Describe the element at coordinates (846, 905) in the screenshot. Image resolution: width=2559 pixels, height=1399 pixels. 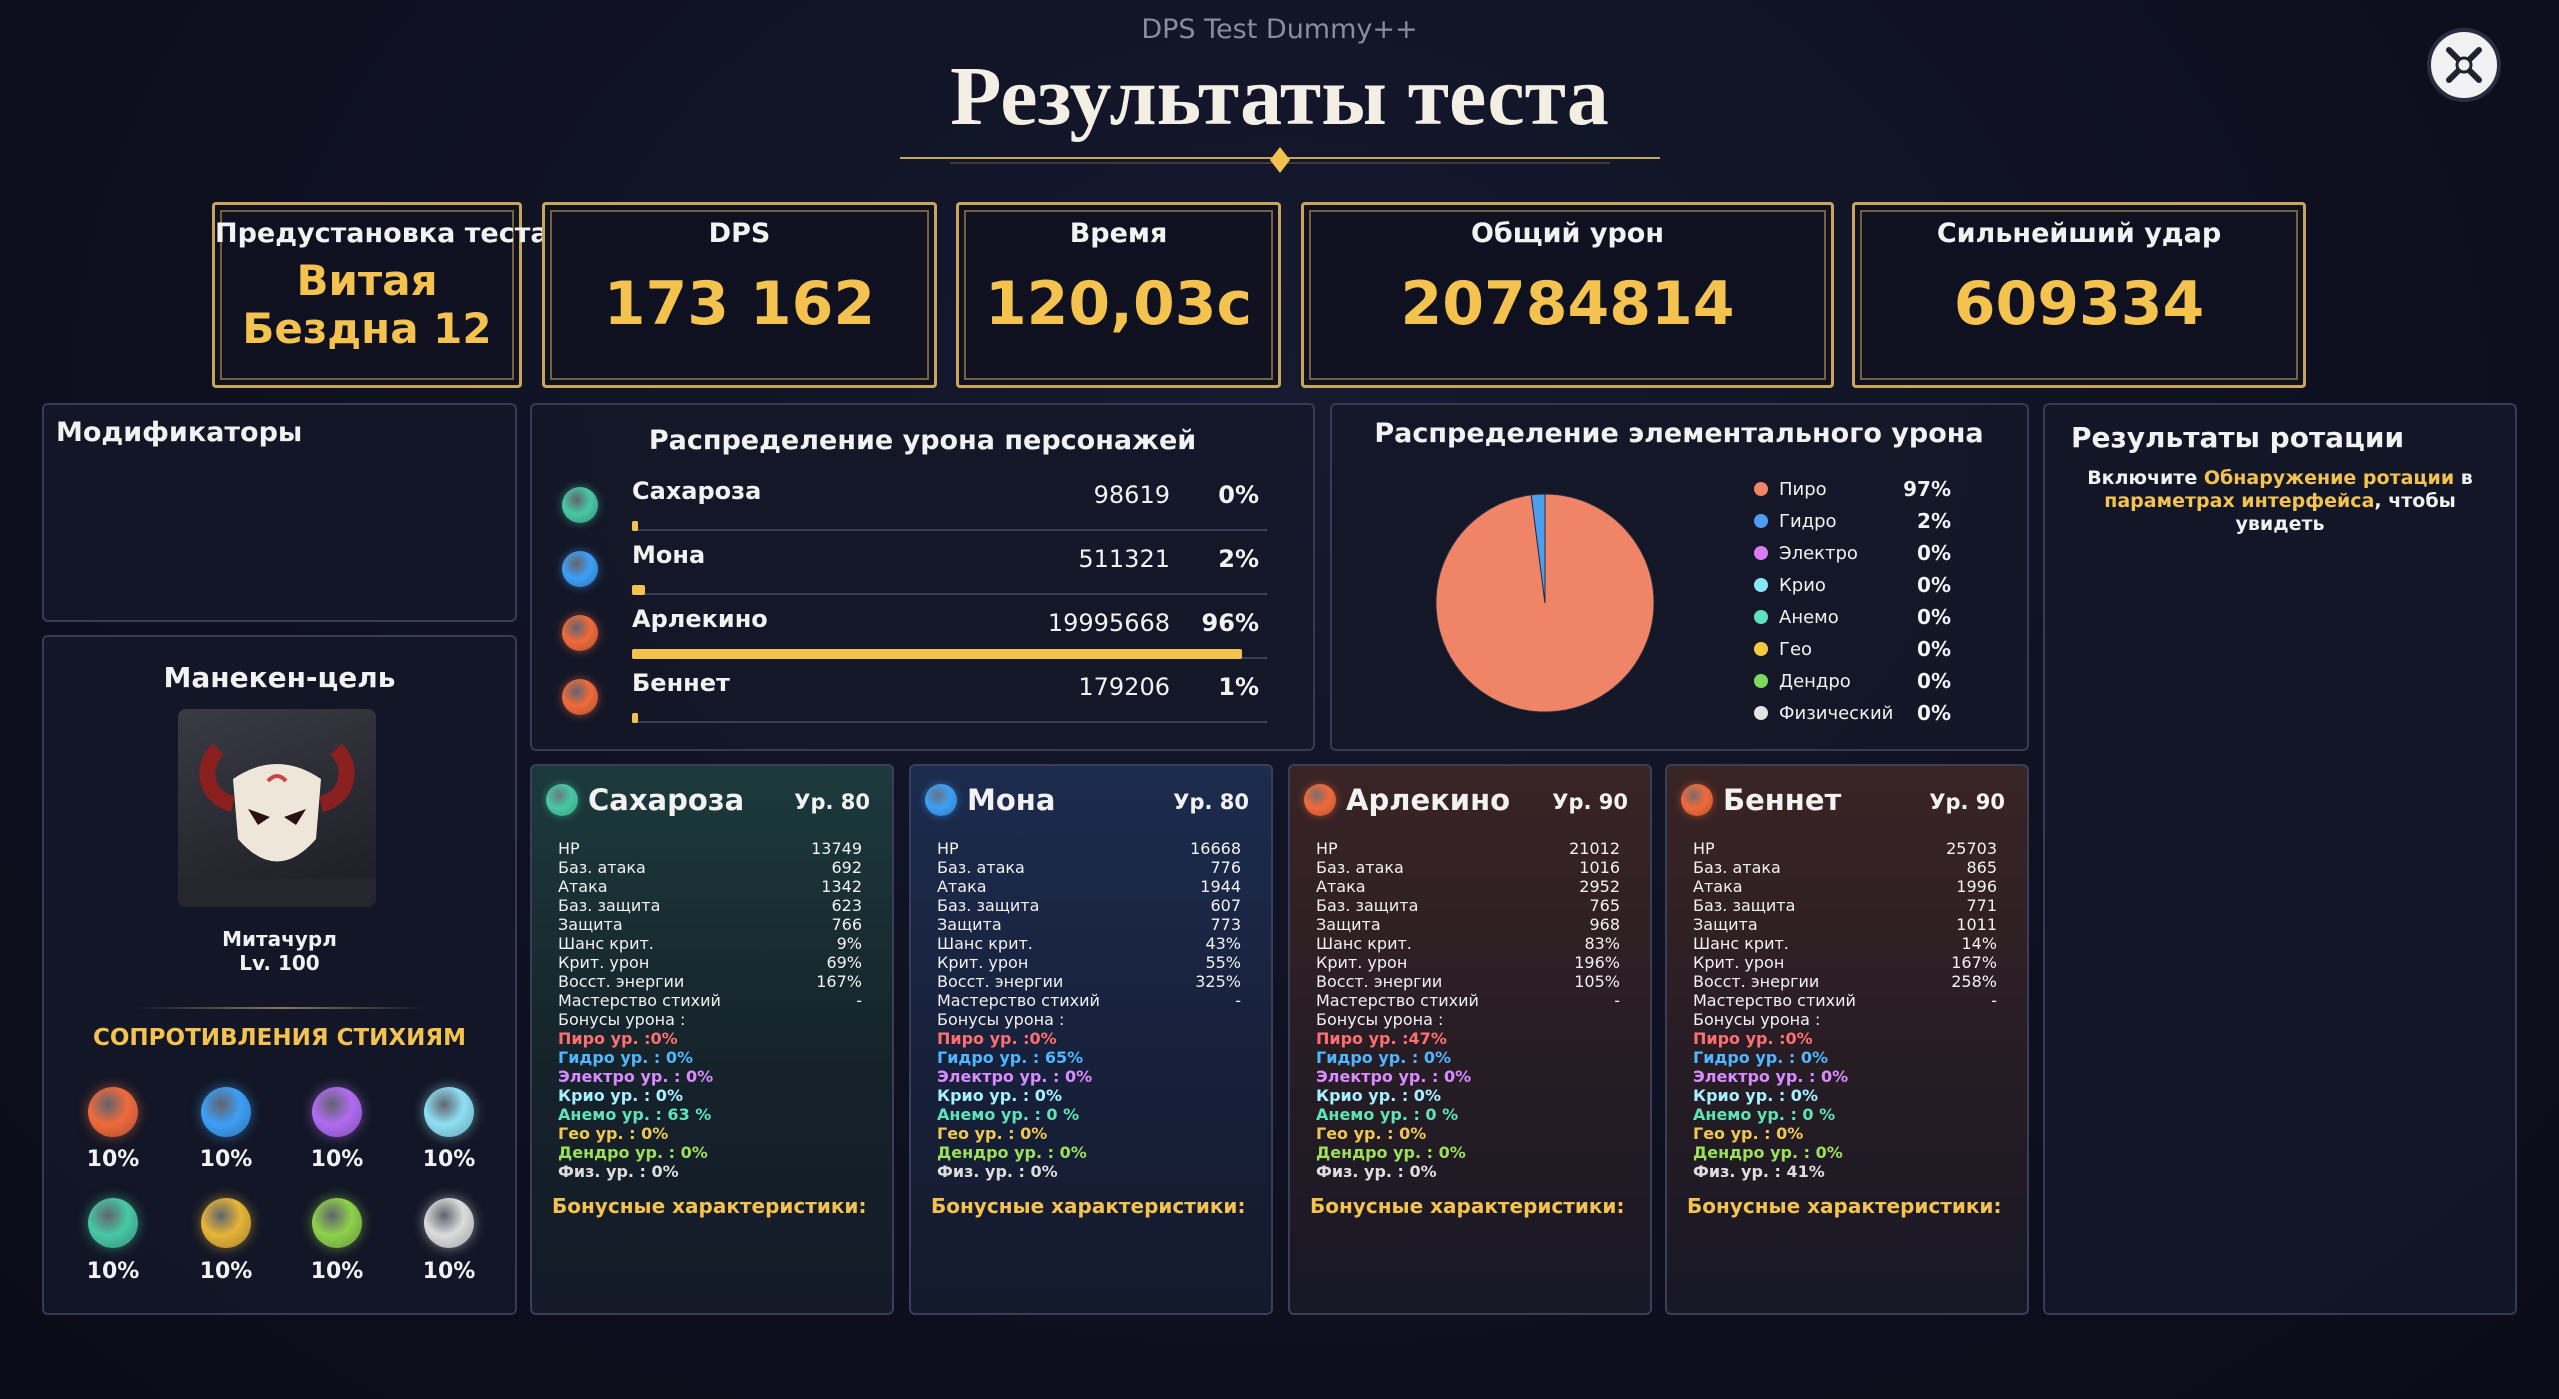
I see `stat-value: 623` at that location.